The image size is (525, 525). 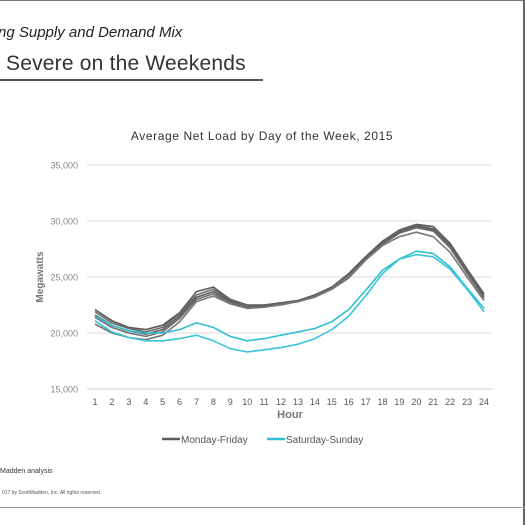 What do you see at coordinates (324, 440) in the screenshot?
I see `legend-label-saturday-sunday: Saturday-Sunday` at bounding box center [324, 440].